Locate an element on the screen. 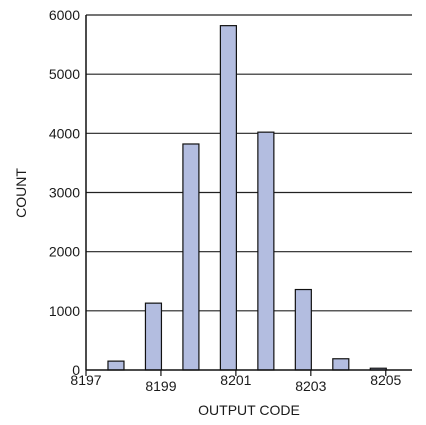  x-tick-label: 8201 is located at coordinates (235, 380).